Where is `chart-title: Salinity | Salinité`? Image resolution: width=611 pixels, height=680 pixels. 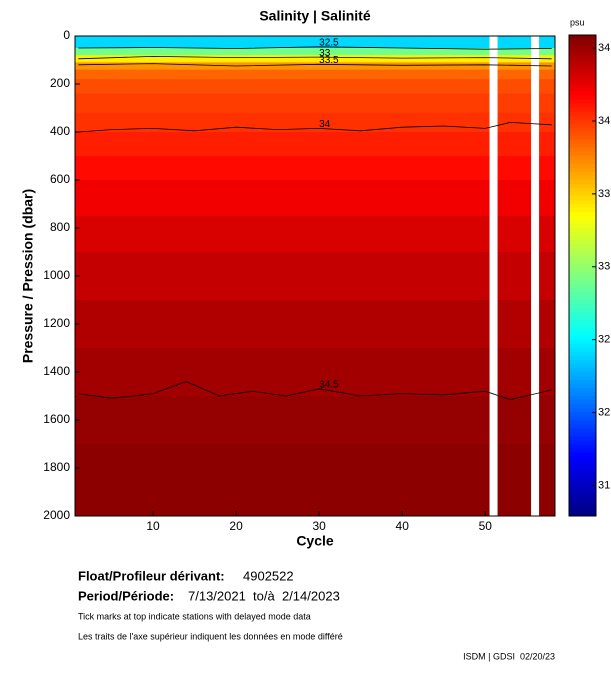 chart-title: Salinity | Salinité is located at coordinates (314, 16).